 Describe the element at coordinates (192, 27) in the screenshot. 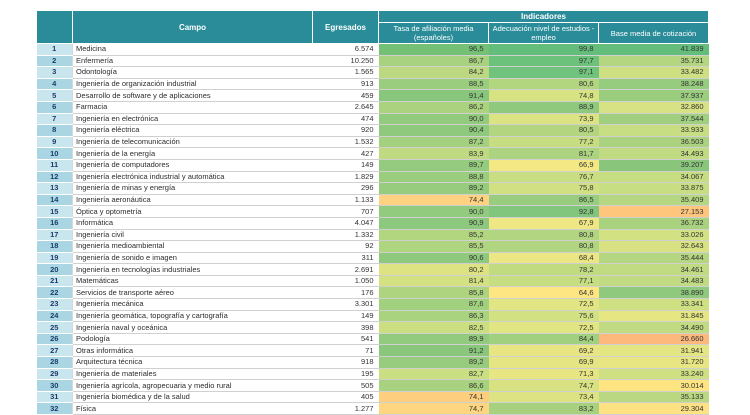

I see `campo-header: Campo` at that location.